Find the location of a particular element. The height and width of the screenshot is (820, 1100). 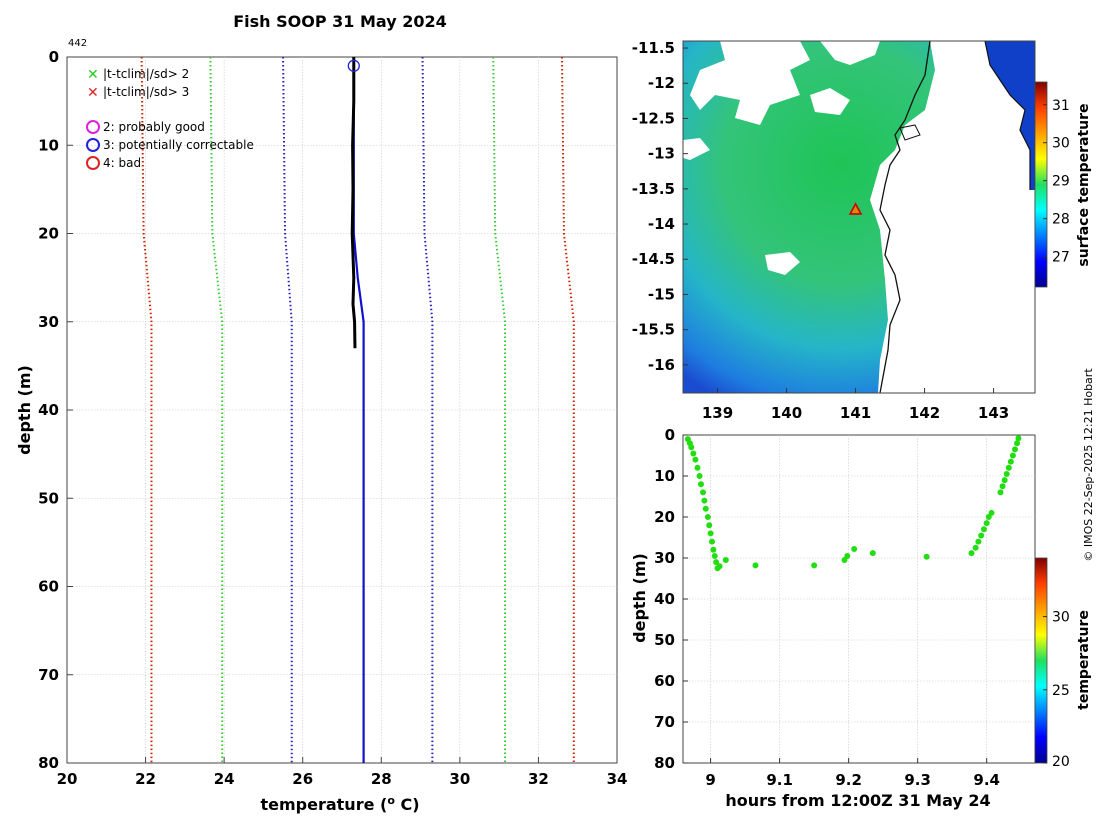

lat-tick-label: -13.5 is located at coordinates (653, 189).